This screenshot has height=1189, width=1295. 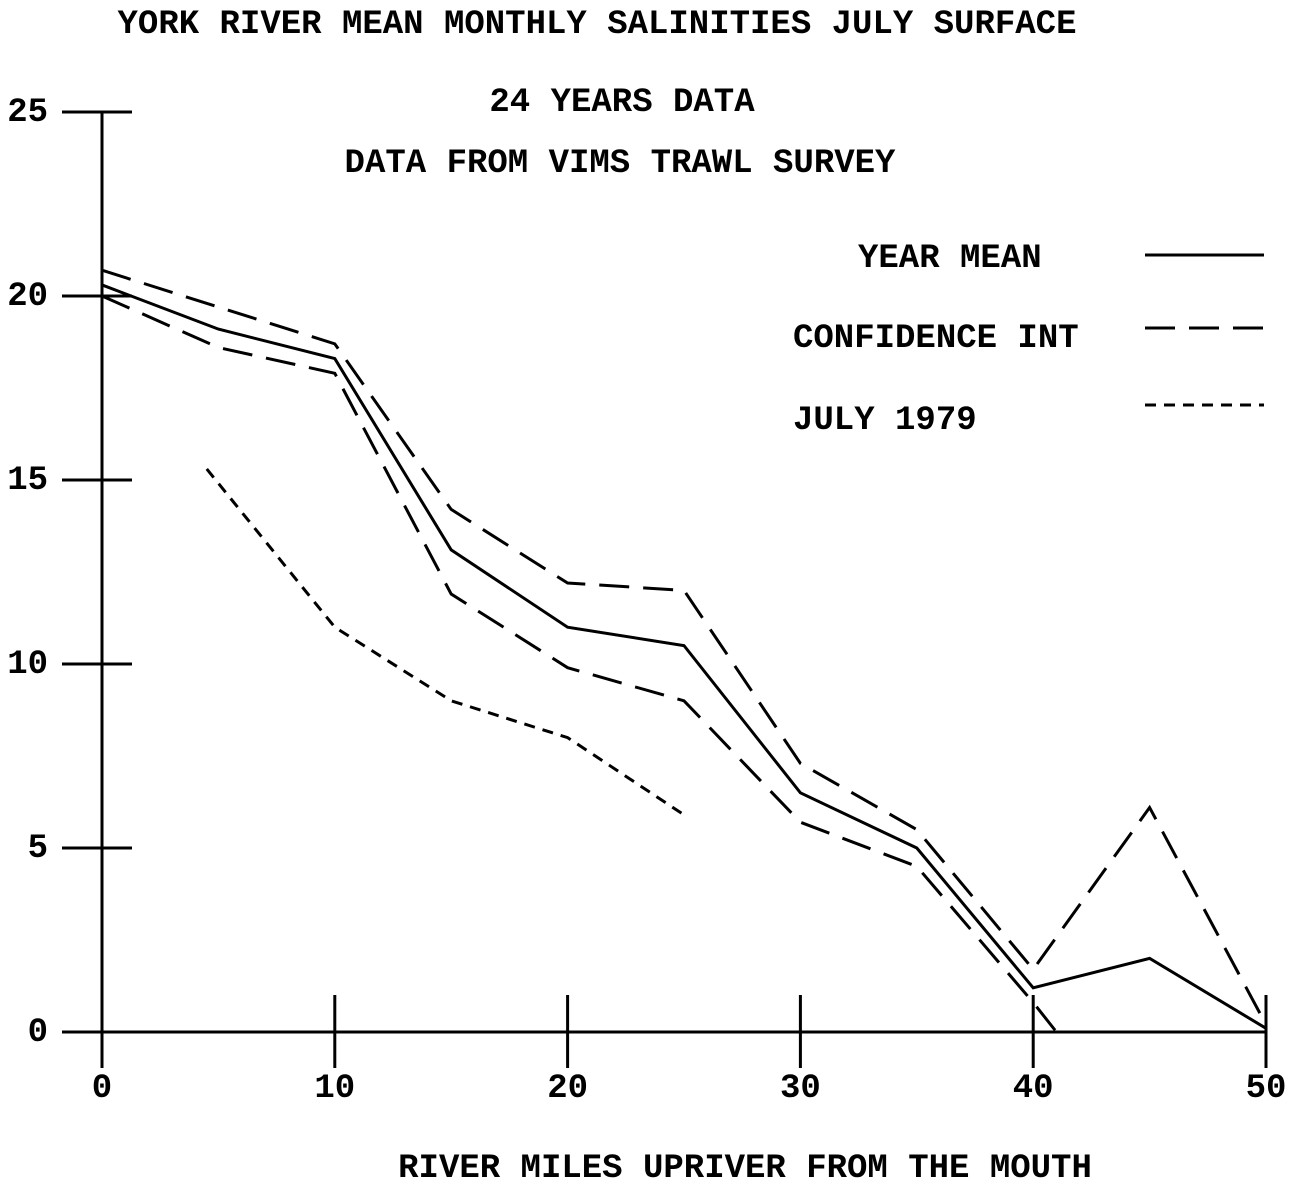 I want to click on x-tick-label: 0, so click(x=102, y=1089).